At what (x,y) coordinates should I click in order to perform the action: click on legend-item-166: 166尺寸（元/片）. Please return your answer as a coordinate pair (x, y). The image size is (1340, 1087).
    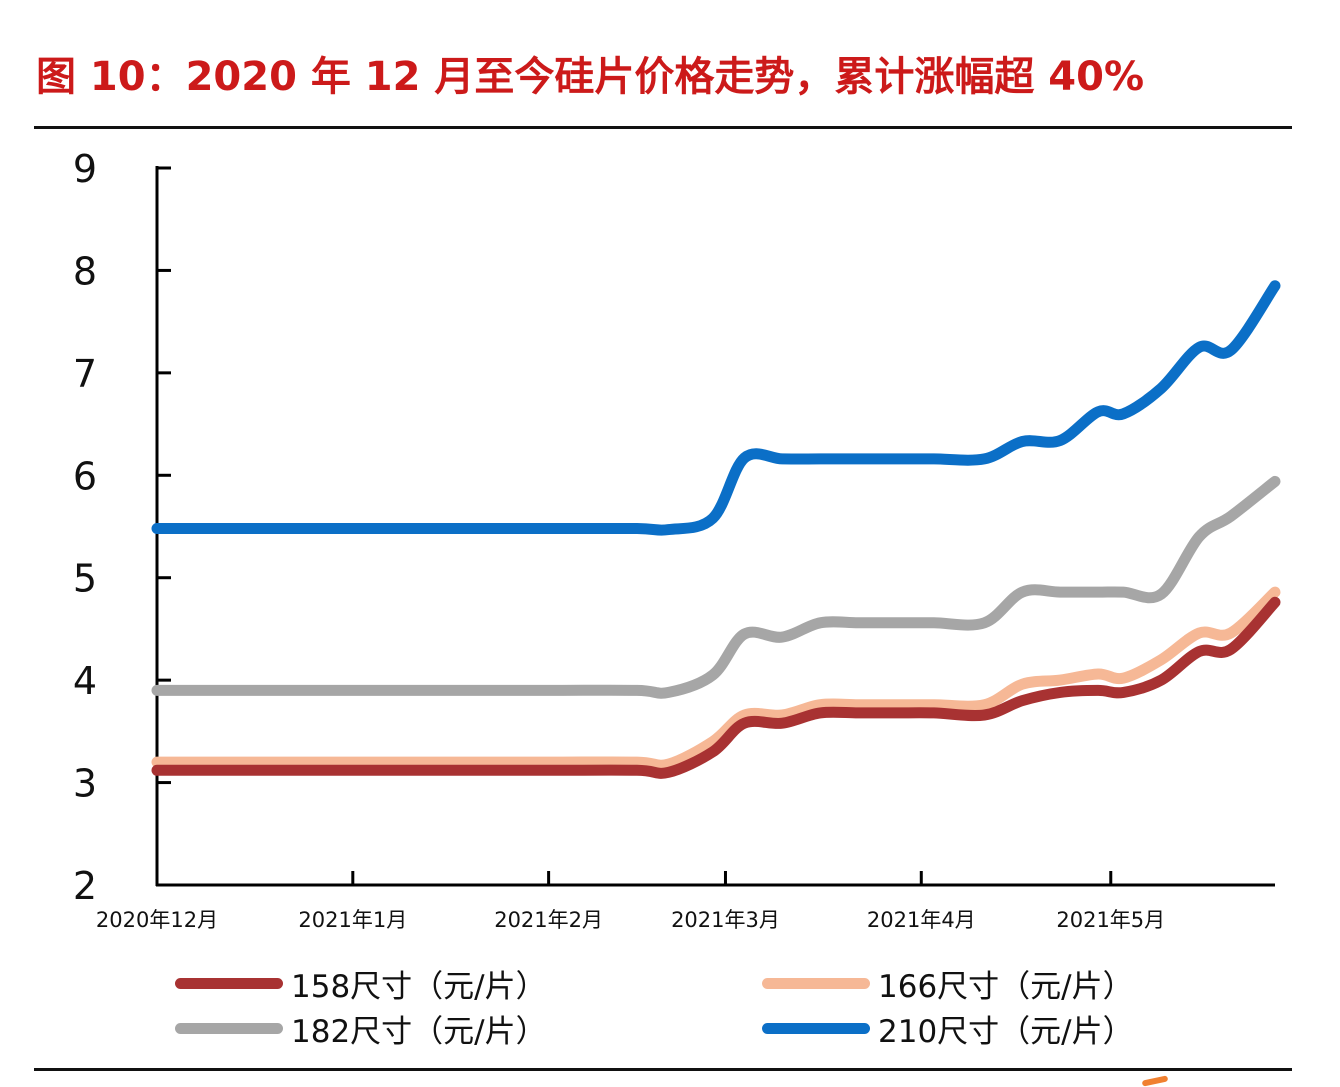
    Looking at the image, I should click on (948, 984).